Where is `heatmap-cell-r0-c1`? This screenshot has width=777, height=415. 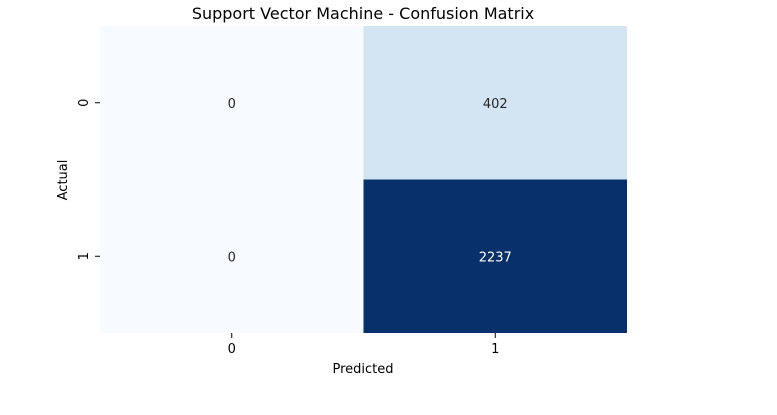 heatmap-cell-r0-c1 is located at coordinates (495, 103).